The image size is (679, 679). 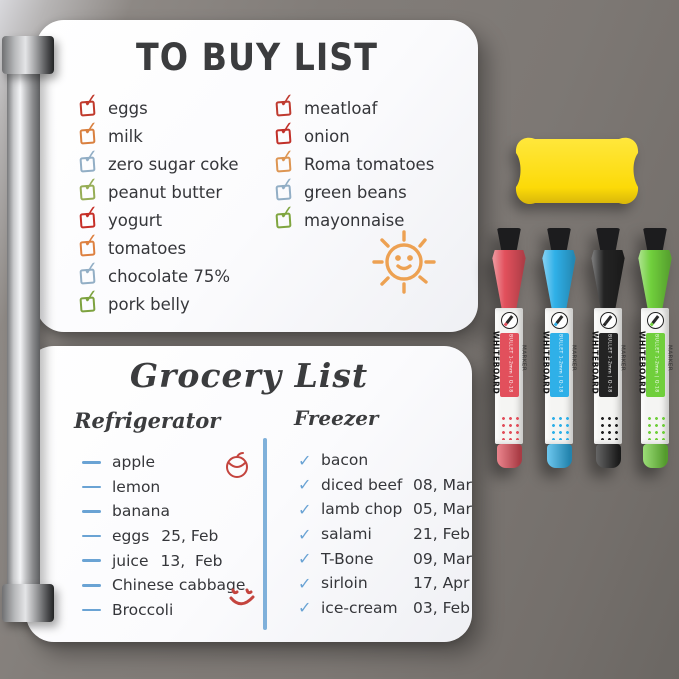 What do you see at coordinates (354, 220) in the screenshot?
I see `todo-item-label: mayonnaise` at bounding box center [354, 220].